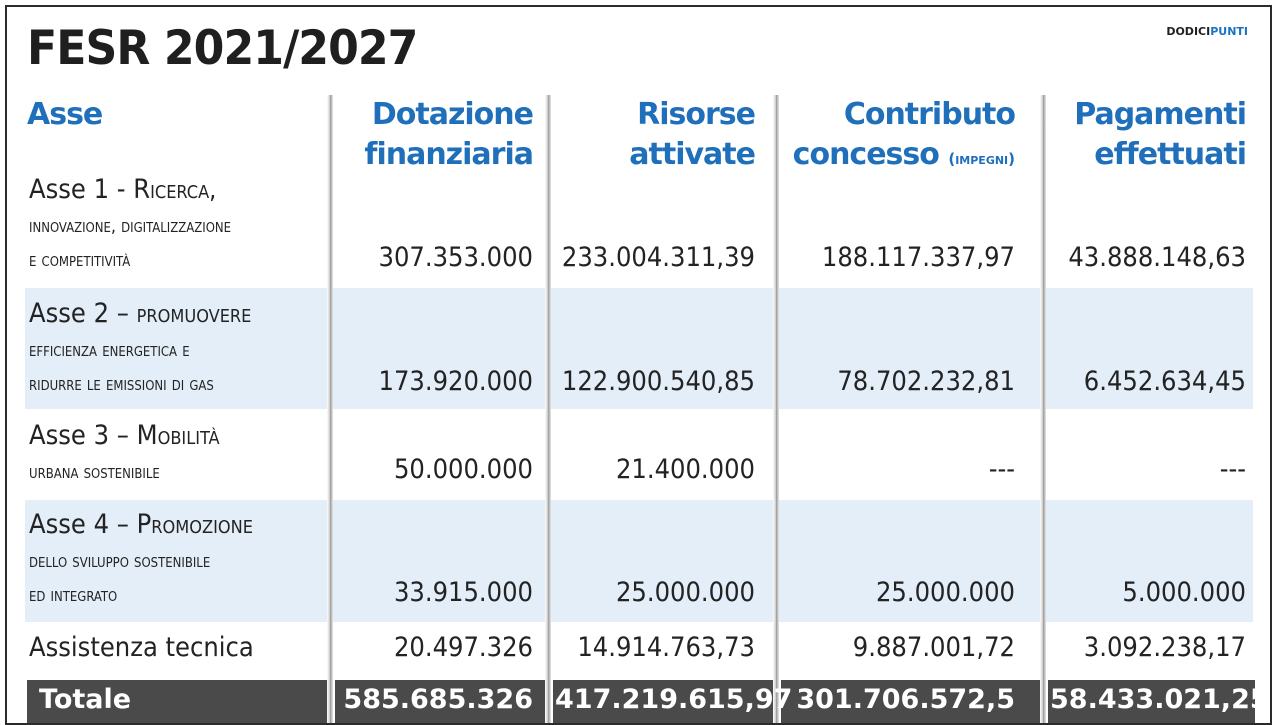 This screenshot has height=725, width=1280. I want to click on header-contributo-note: (impegni), so click(981, 159).